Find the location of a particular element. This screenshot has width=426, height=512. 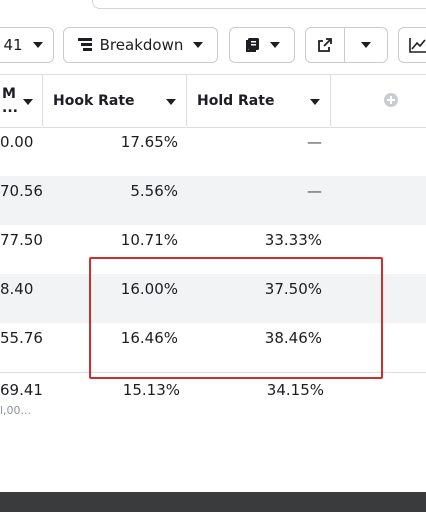

table-row: 0.00 17.65% — is located at coordinates (213, 151).